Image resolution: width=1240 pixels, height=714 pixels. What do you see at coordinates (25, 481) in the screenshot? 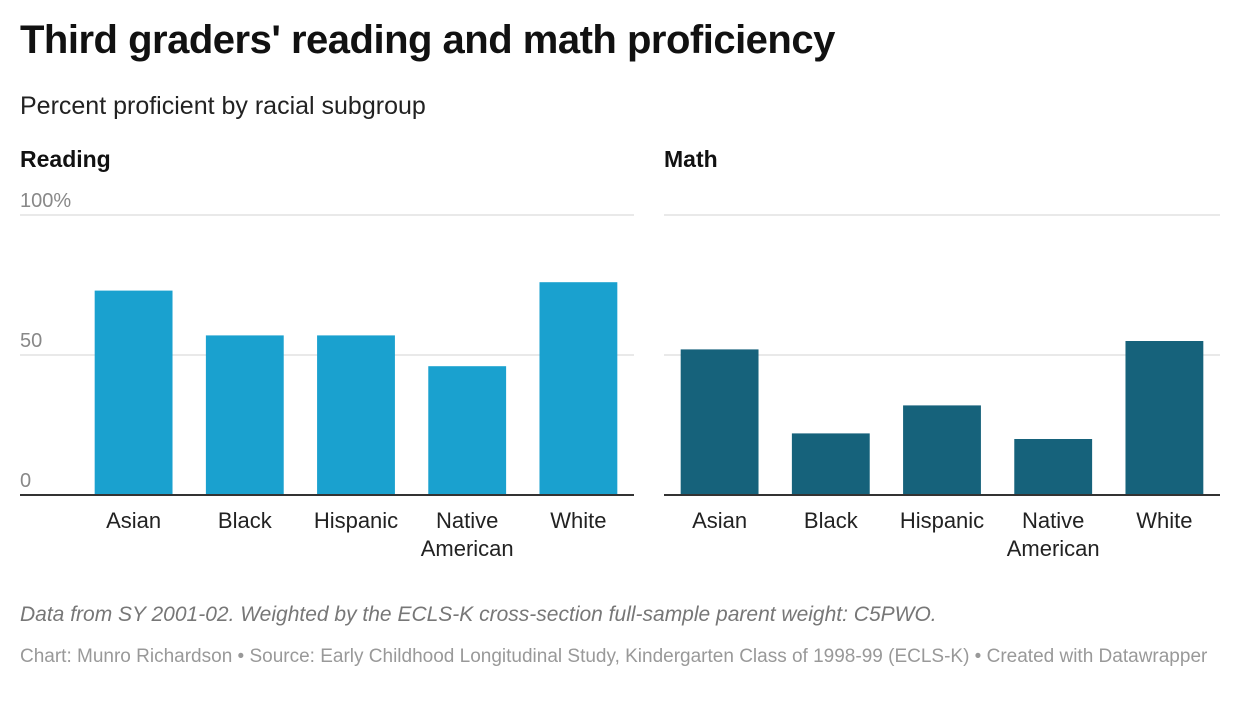
I see `y-tick-label: 0` at bounding box center [25, 481].